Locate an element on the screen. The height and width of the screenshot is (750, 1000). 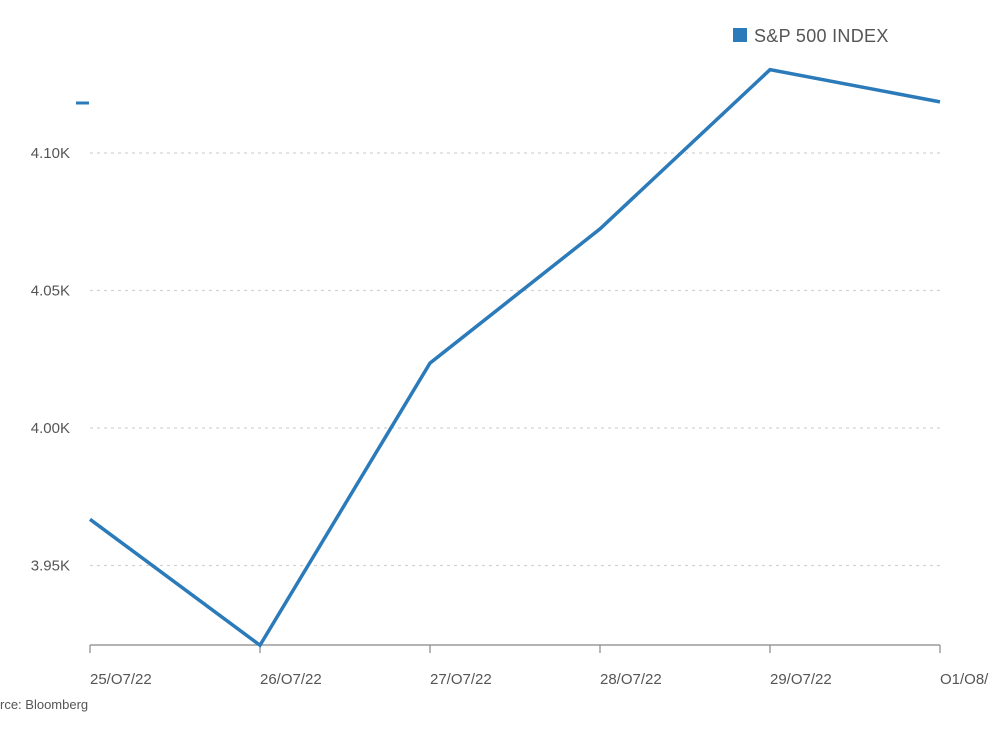
x-tick-label: 25/O7/22 is located at coordinates (121, 679).